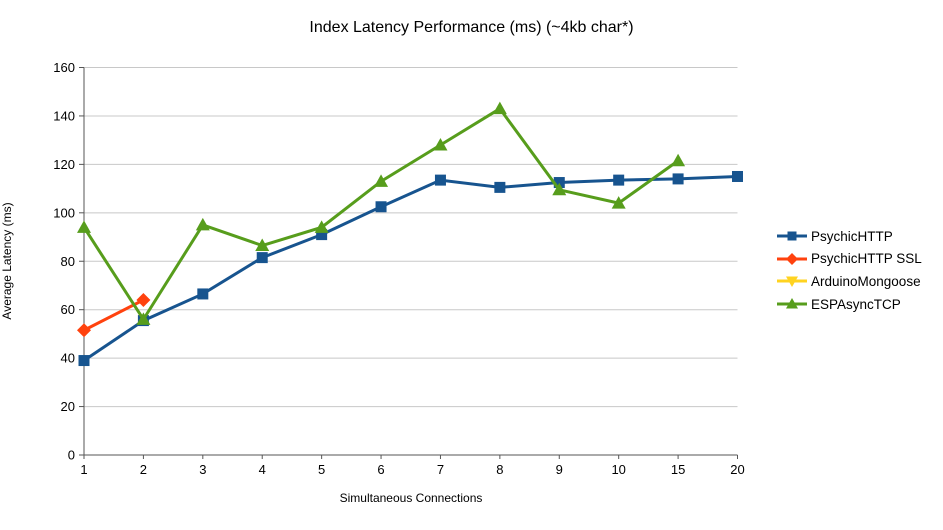 Image resolution: width=943 pixels, height=530 pixels. Describe the element at coordinates (618, 469) in the screenshot. I see `x-tick-label: 10` at that location.